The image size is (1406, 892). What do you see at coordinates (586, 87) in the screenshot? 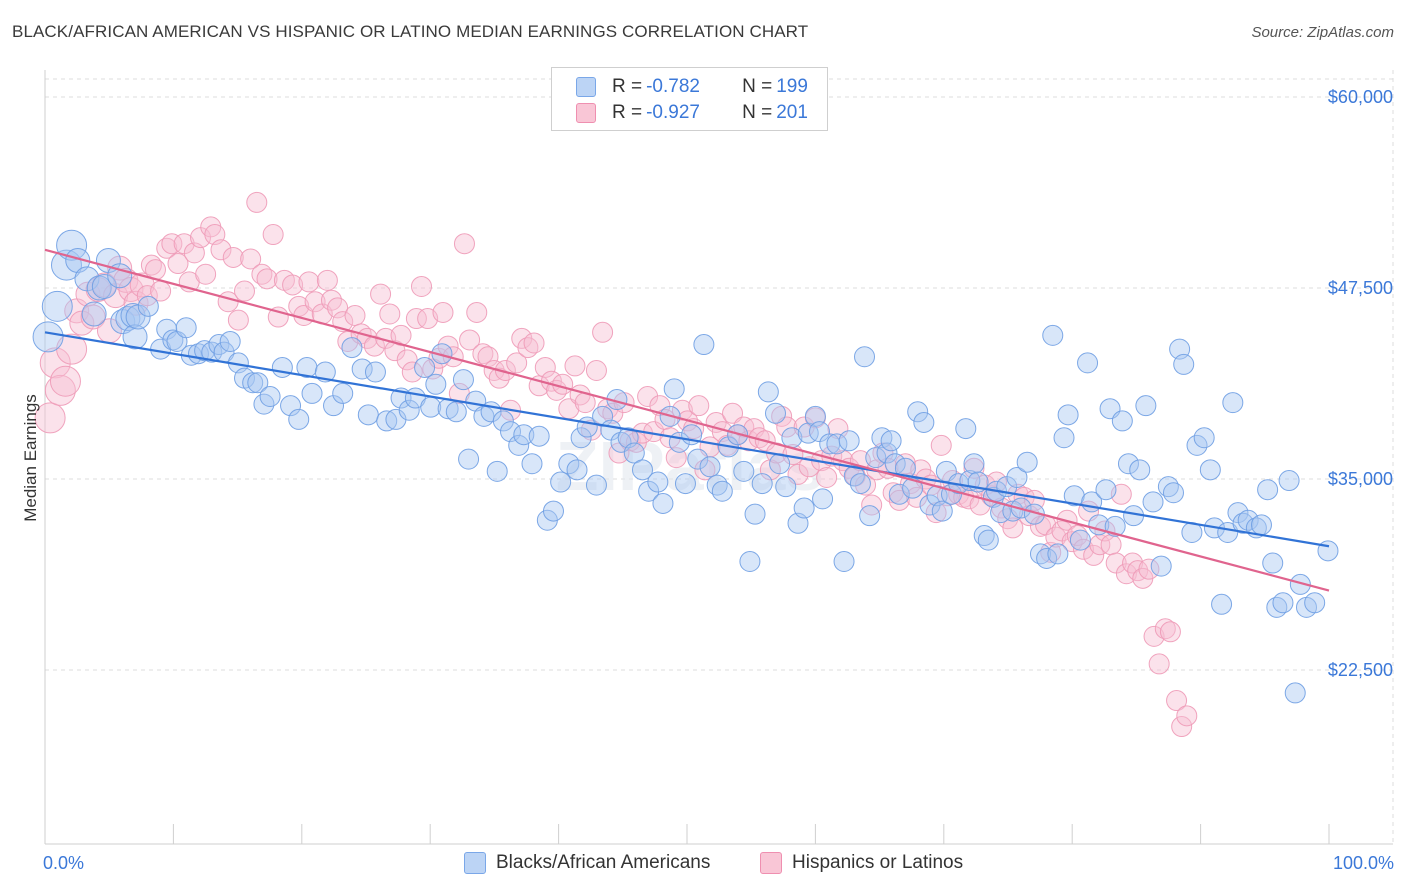
I see `legend-swatch-blue` at bounding box center [586, 87].